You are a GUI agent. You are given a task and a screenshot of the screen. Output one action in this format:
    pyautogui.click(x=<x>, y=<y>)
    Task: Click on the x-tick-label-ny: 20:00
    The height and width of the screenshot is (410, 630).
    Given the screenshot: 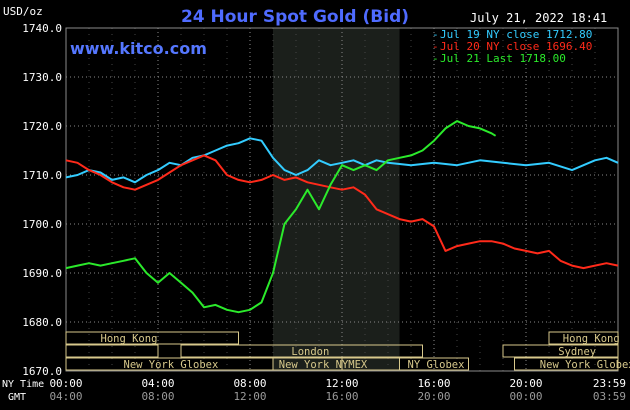 What is the action you would take?
    pyautogui.click(x=525, y=383)
    